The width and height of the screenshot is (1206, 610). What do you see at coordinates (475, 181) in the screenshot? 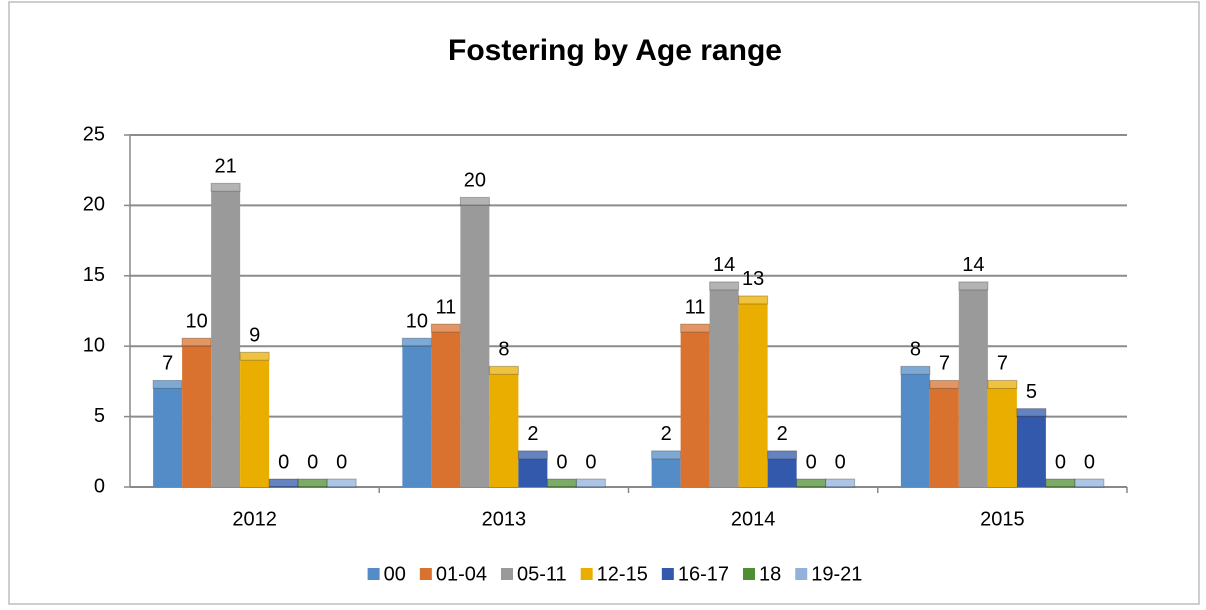
I see `data-label: 20` at bounding box center [475, 181].